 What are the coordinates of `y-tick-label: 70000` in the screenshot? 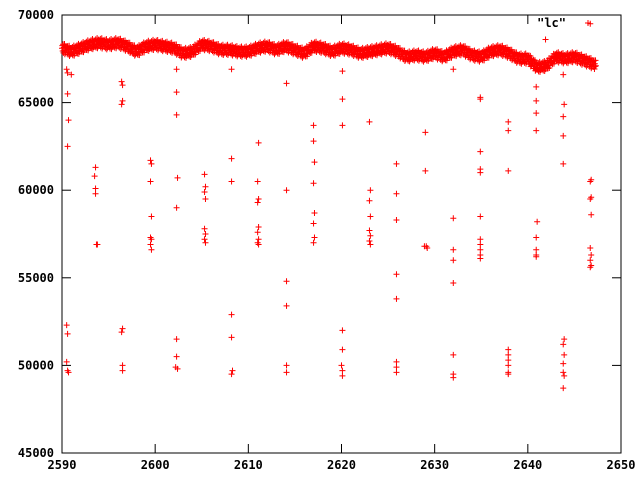 It's located at (36, 15).